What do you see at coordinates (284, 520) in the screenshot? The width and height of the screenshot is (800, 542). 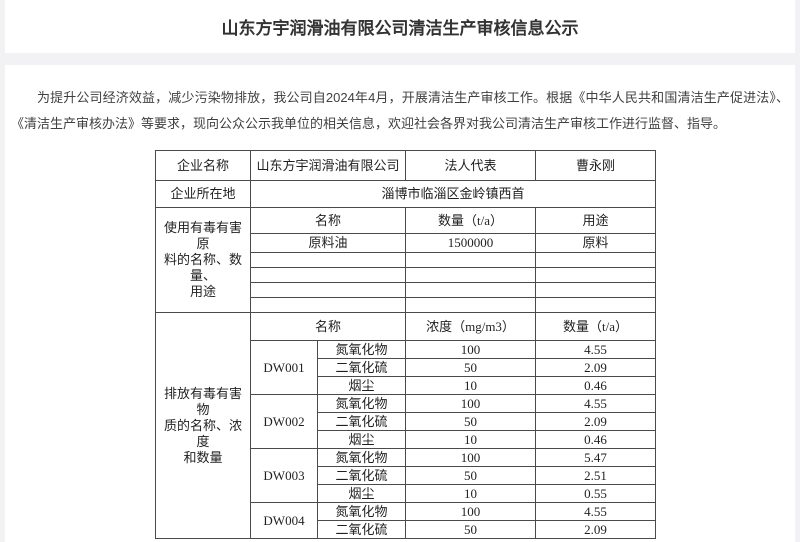 I see `outlet-code: DW004` at bounding box center [284, 520].